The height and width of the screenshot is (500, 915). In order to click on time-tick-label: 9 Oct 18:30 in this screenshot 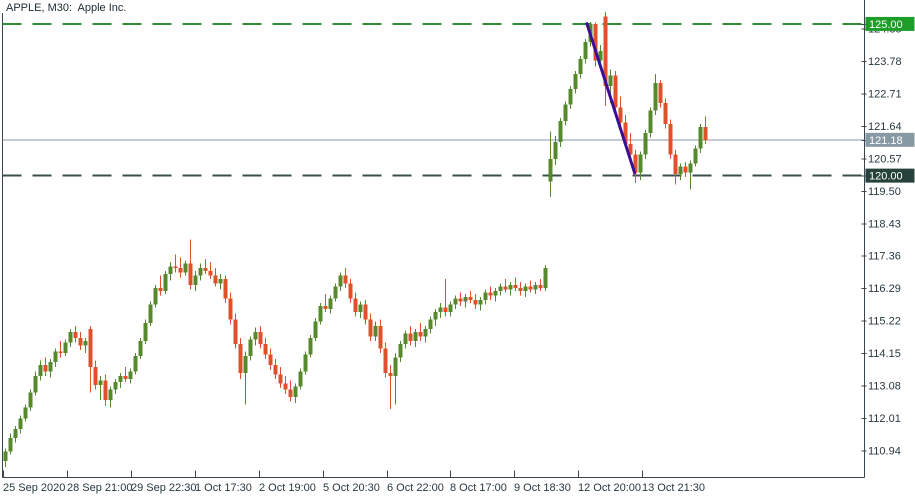, I will do `click(542, 488)`.